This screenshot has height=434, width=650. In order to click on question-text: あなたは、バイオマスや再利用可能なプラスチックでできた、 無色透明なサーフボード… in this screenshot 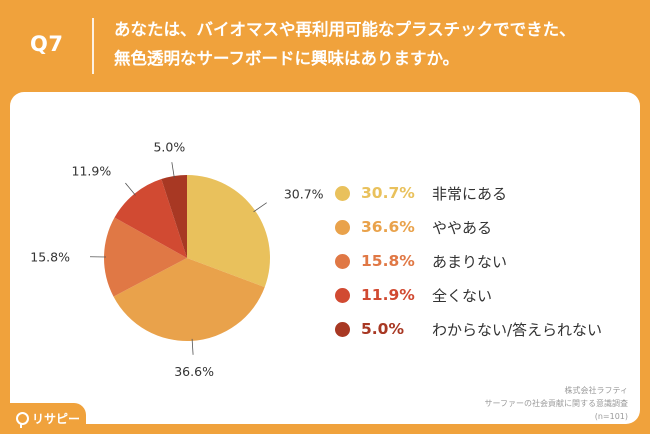, I will do `click(374, 44)`.